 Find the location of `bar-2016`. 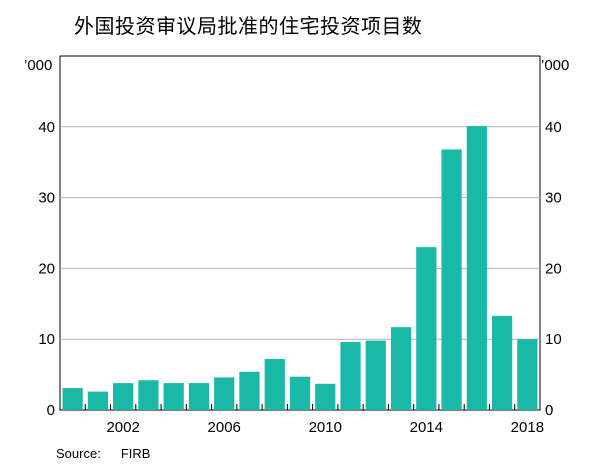

bar-2016 is located at coordinates (476, 268).